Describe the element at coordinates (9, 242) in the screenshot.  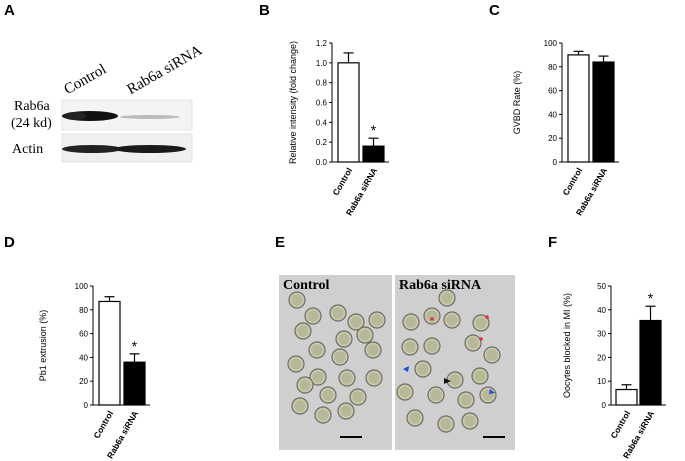
I see `panel-letter-d: D` at that location.